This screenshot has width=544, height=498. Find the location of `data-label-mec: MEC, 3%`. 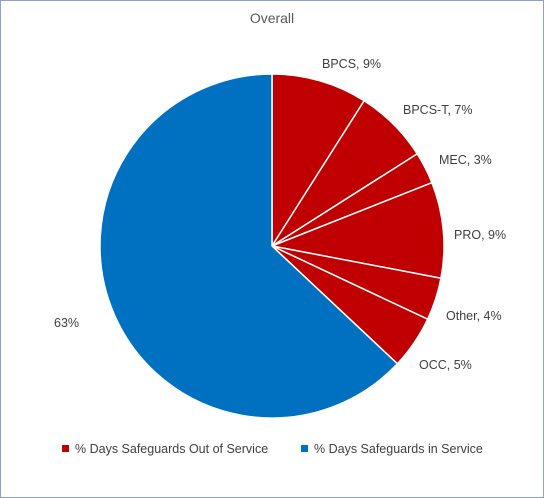

data-label-mec: MEC, 3% is located at coordinates (465, 160).